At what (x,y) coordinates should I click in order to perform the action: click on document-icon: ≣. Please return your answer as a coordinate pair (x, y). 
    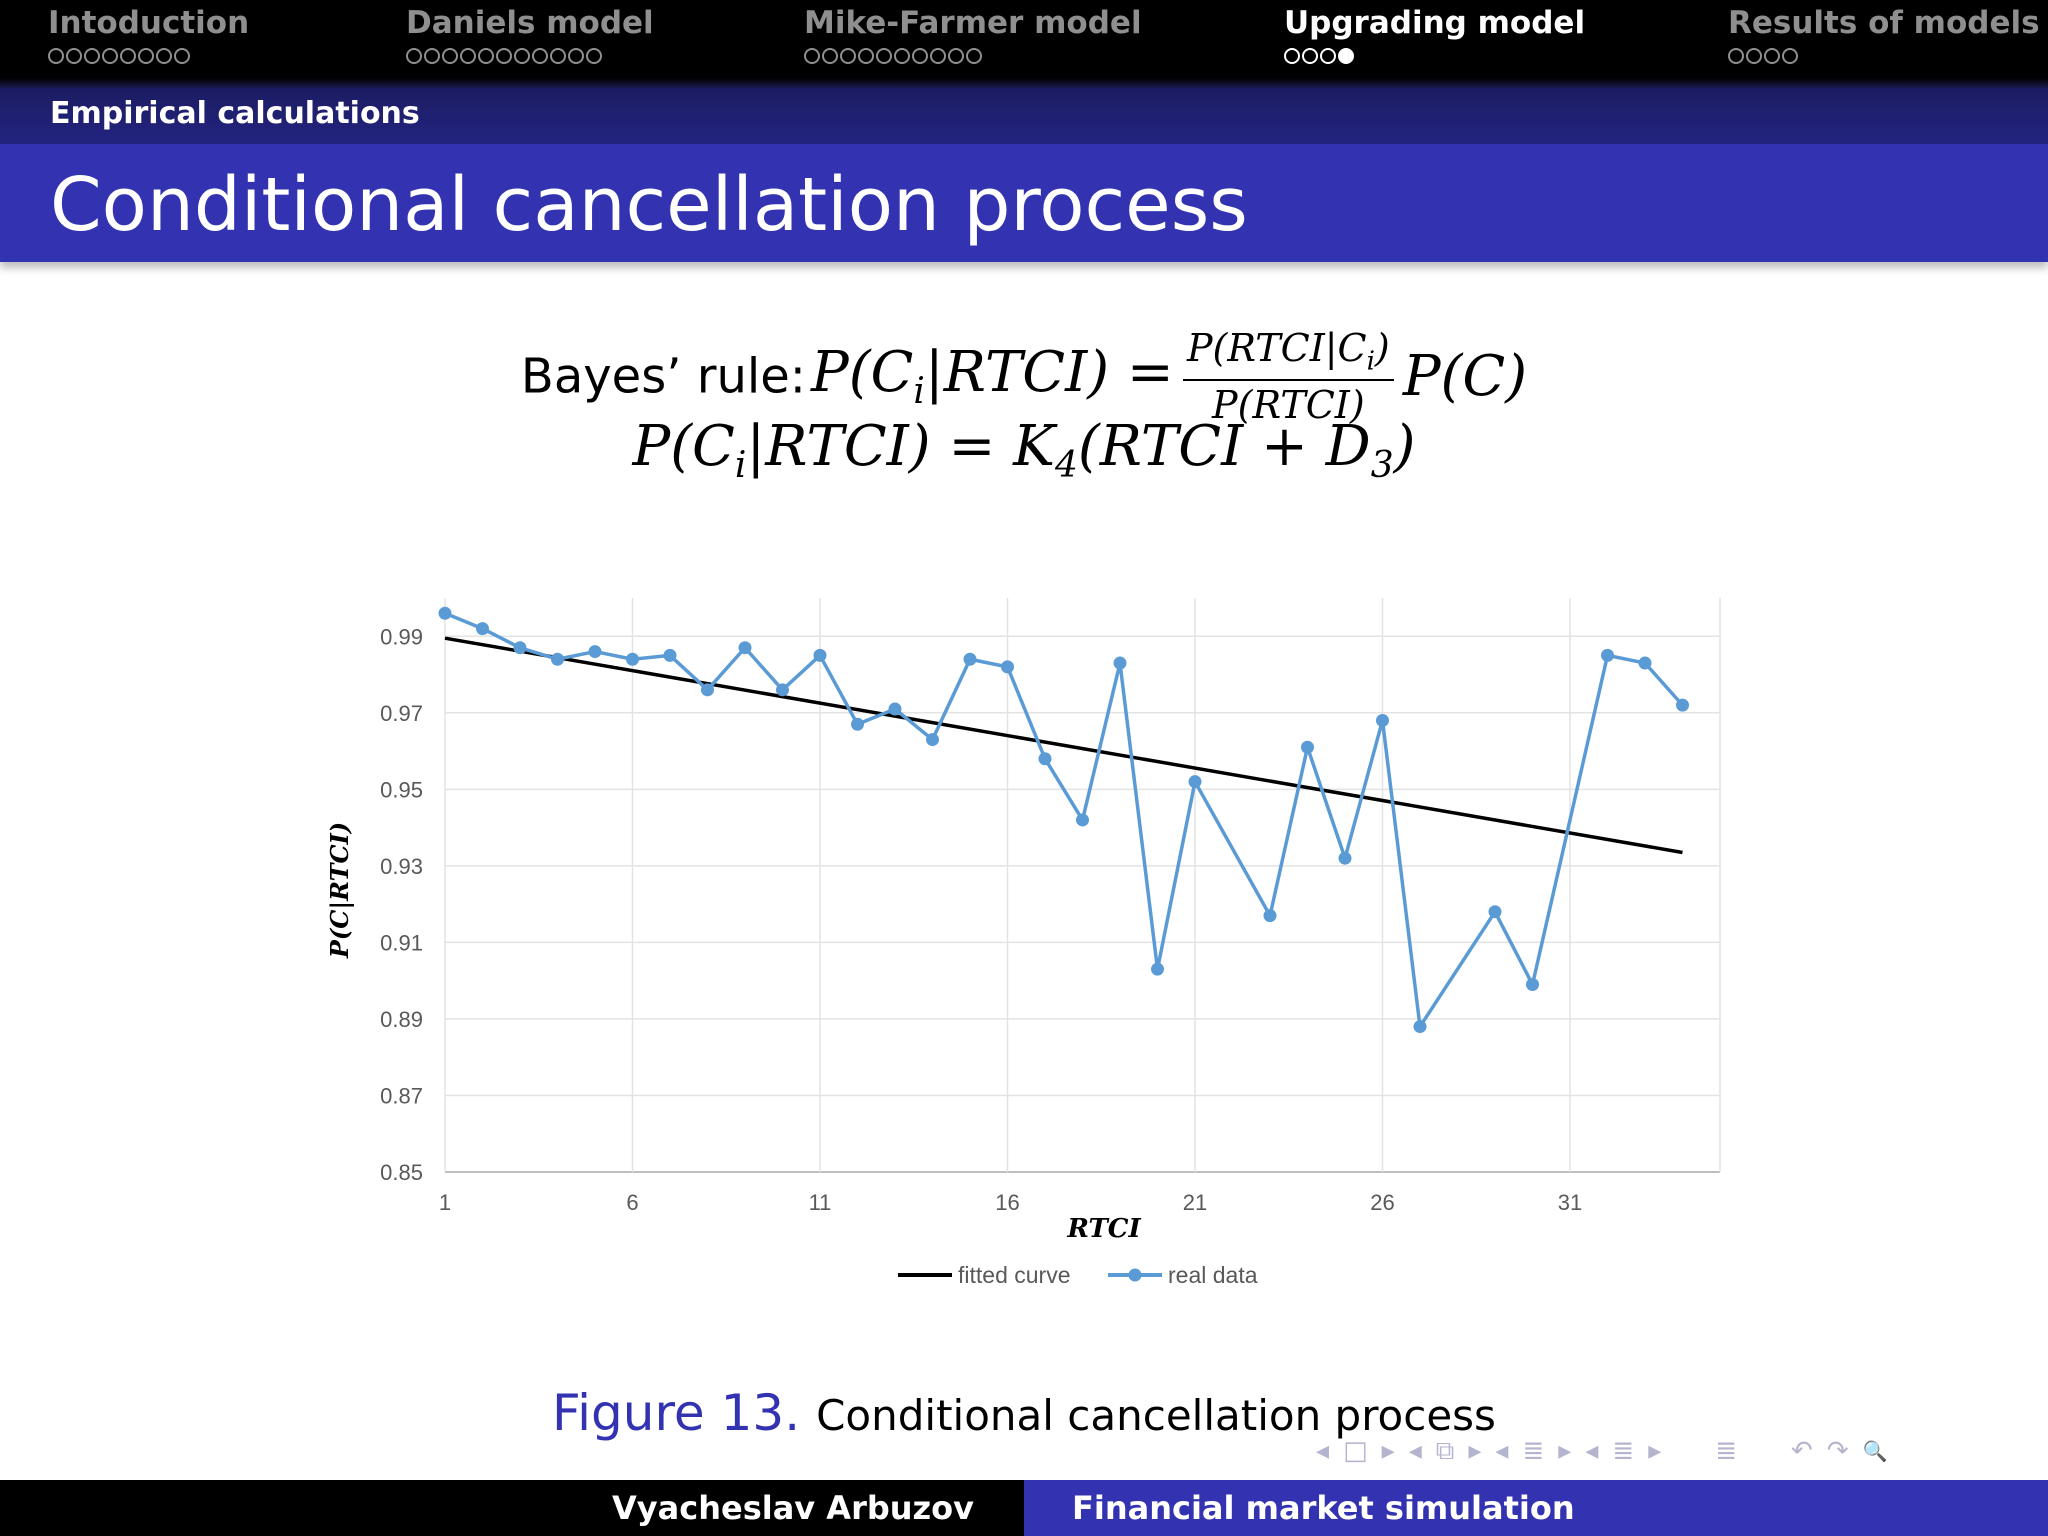
    Looking at the image, I should click on (1623, 1451).